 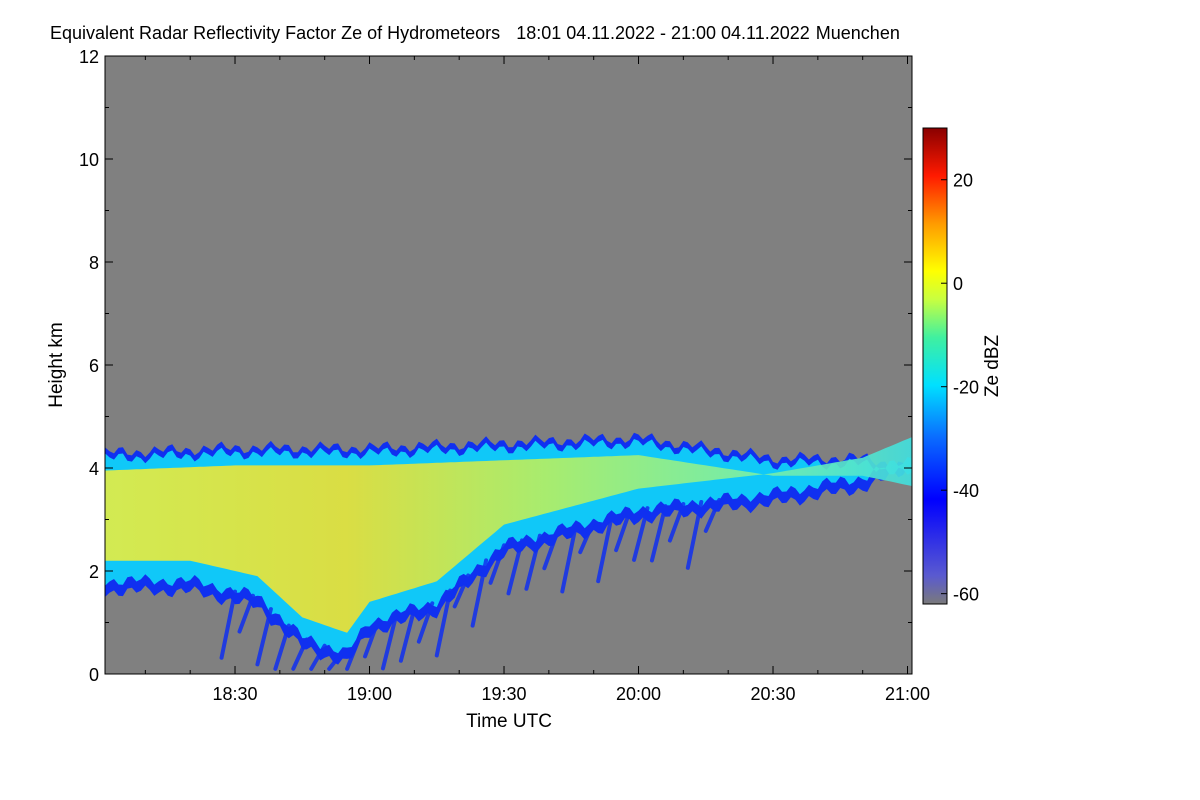 What do you see at coordinates (94, 572) in the screenshot?
I see `y-tick-label: 2` at bounding box center [94, 572].